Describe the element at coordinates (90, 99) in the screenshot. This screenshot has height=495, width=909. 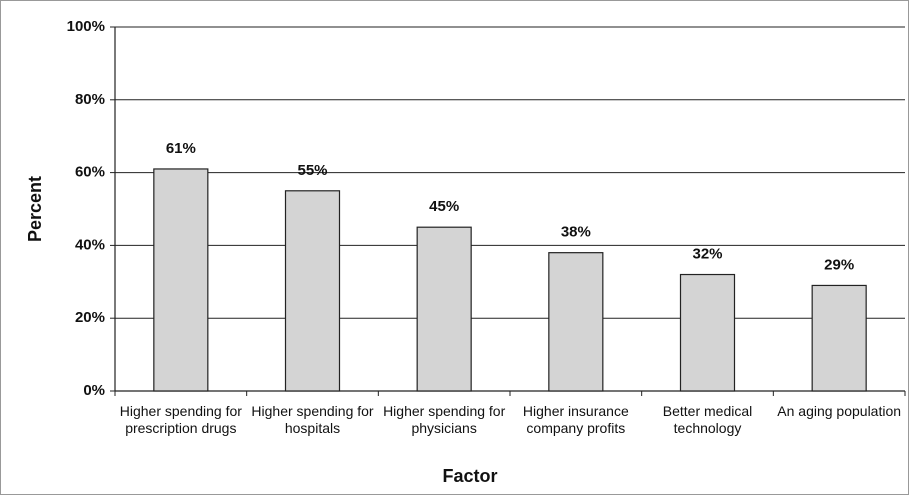
I see `y-tick-label: 80%` at that location.